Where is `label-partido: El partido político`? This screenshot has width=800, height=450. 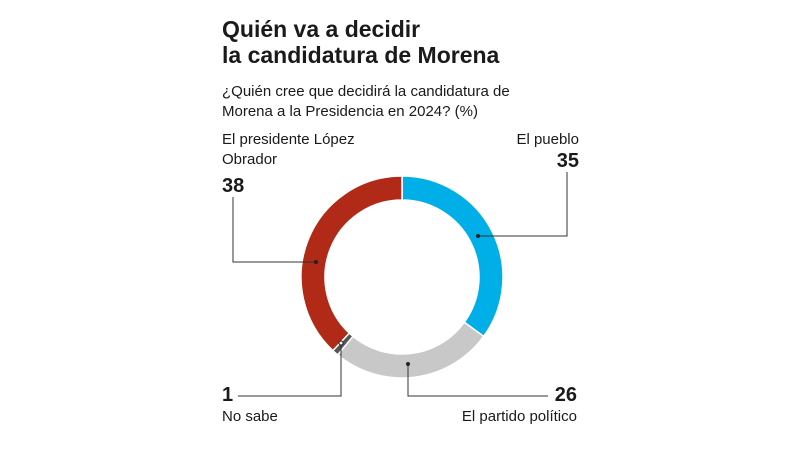 label-partido: El partido político is located at coordinates (519, 416).